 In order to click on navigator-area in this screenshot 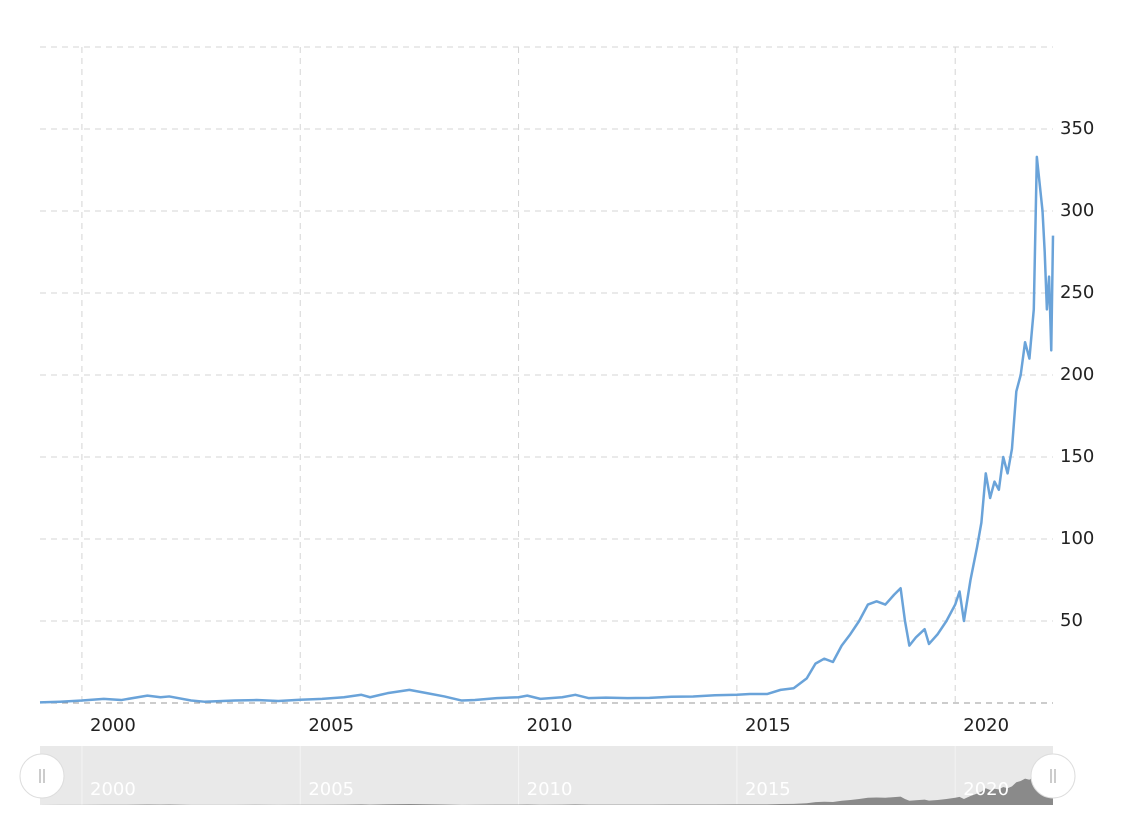, I will do `click(546, 785)`.